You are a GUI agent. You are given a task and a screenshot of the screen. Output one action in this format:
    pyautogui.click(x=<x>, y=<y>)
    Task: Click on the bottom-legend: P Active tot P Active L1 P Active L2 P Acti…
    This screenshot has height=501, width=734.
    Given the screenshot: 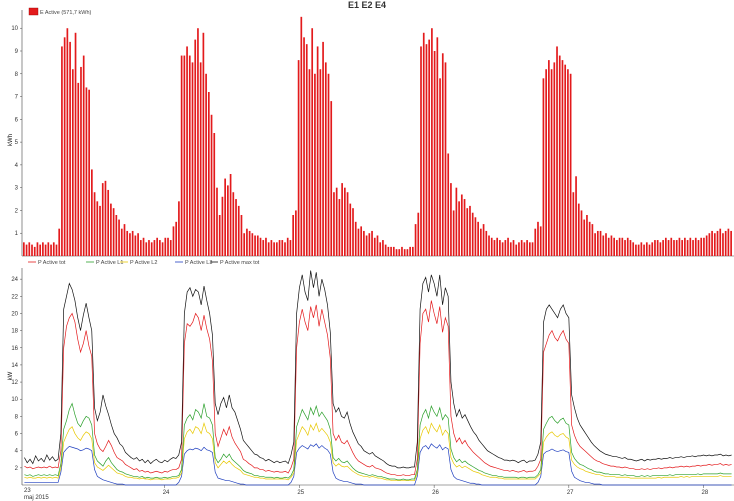 What is the action you would take?
    pyautogui.click(x=144, y=263)
    